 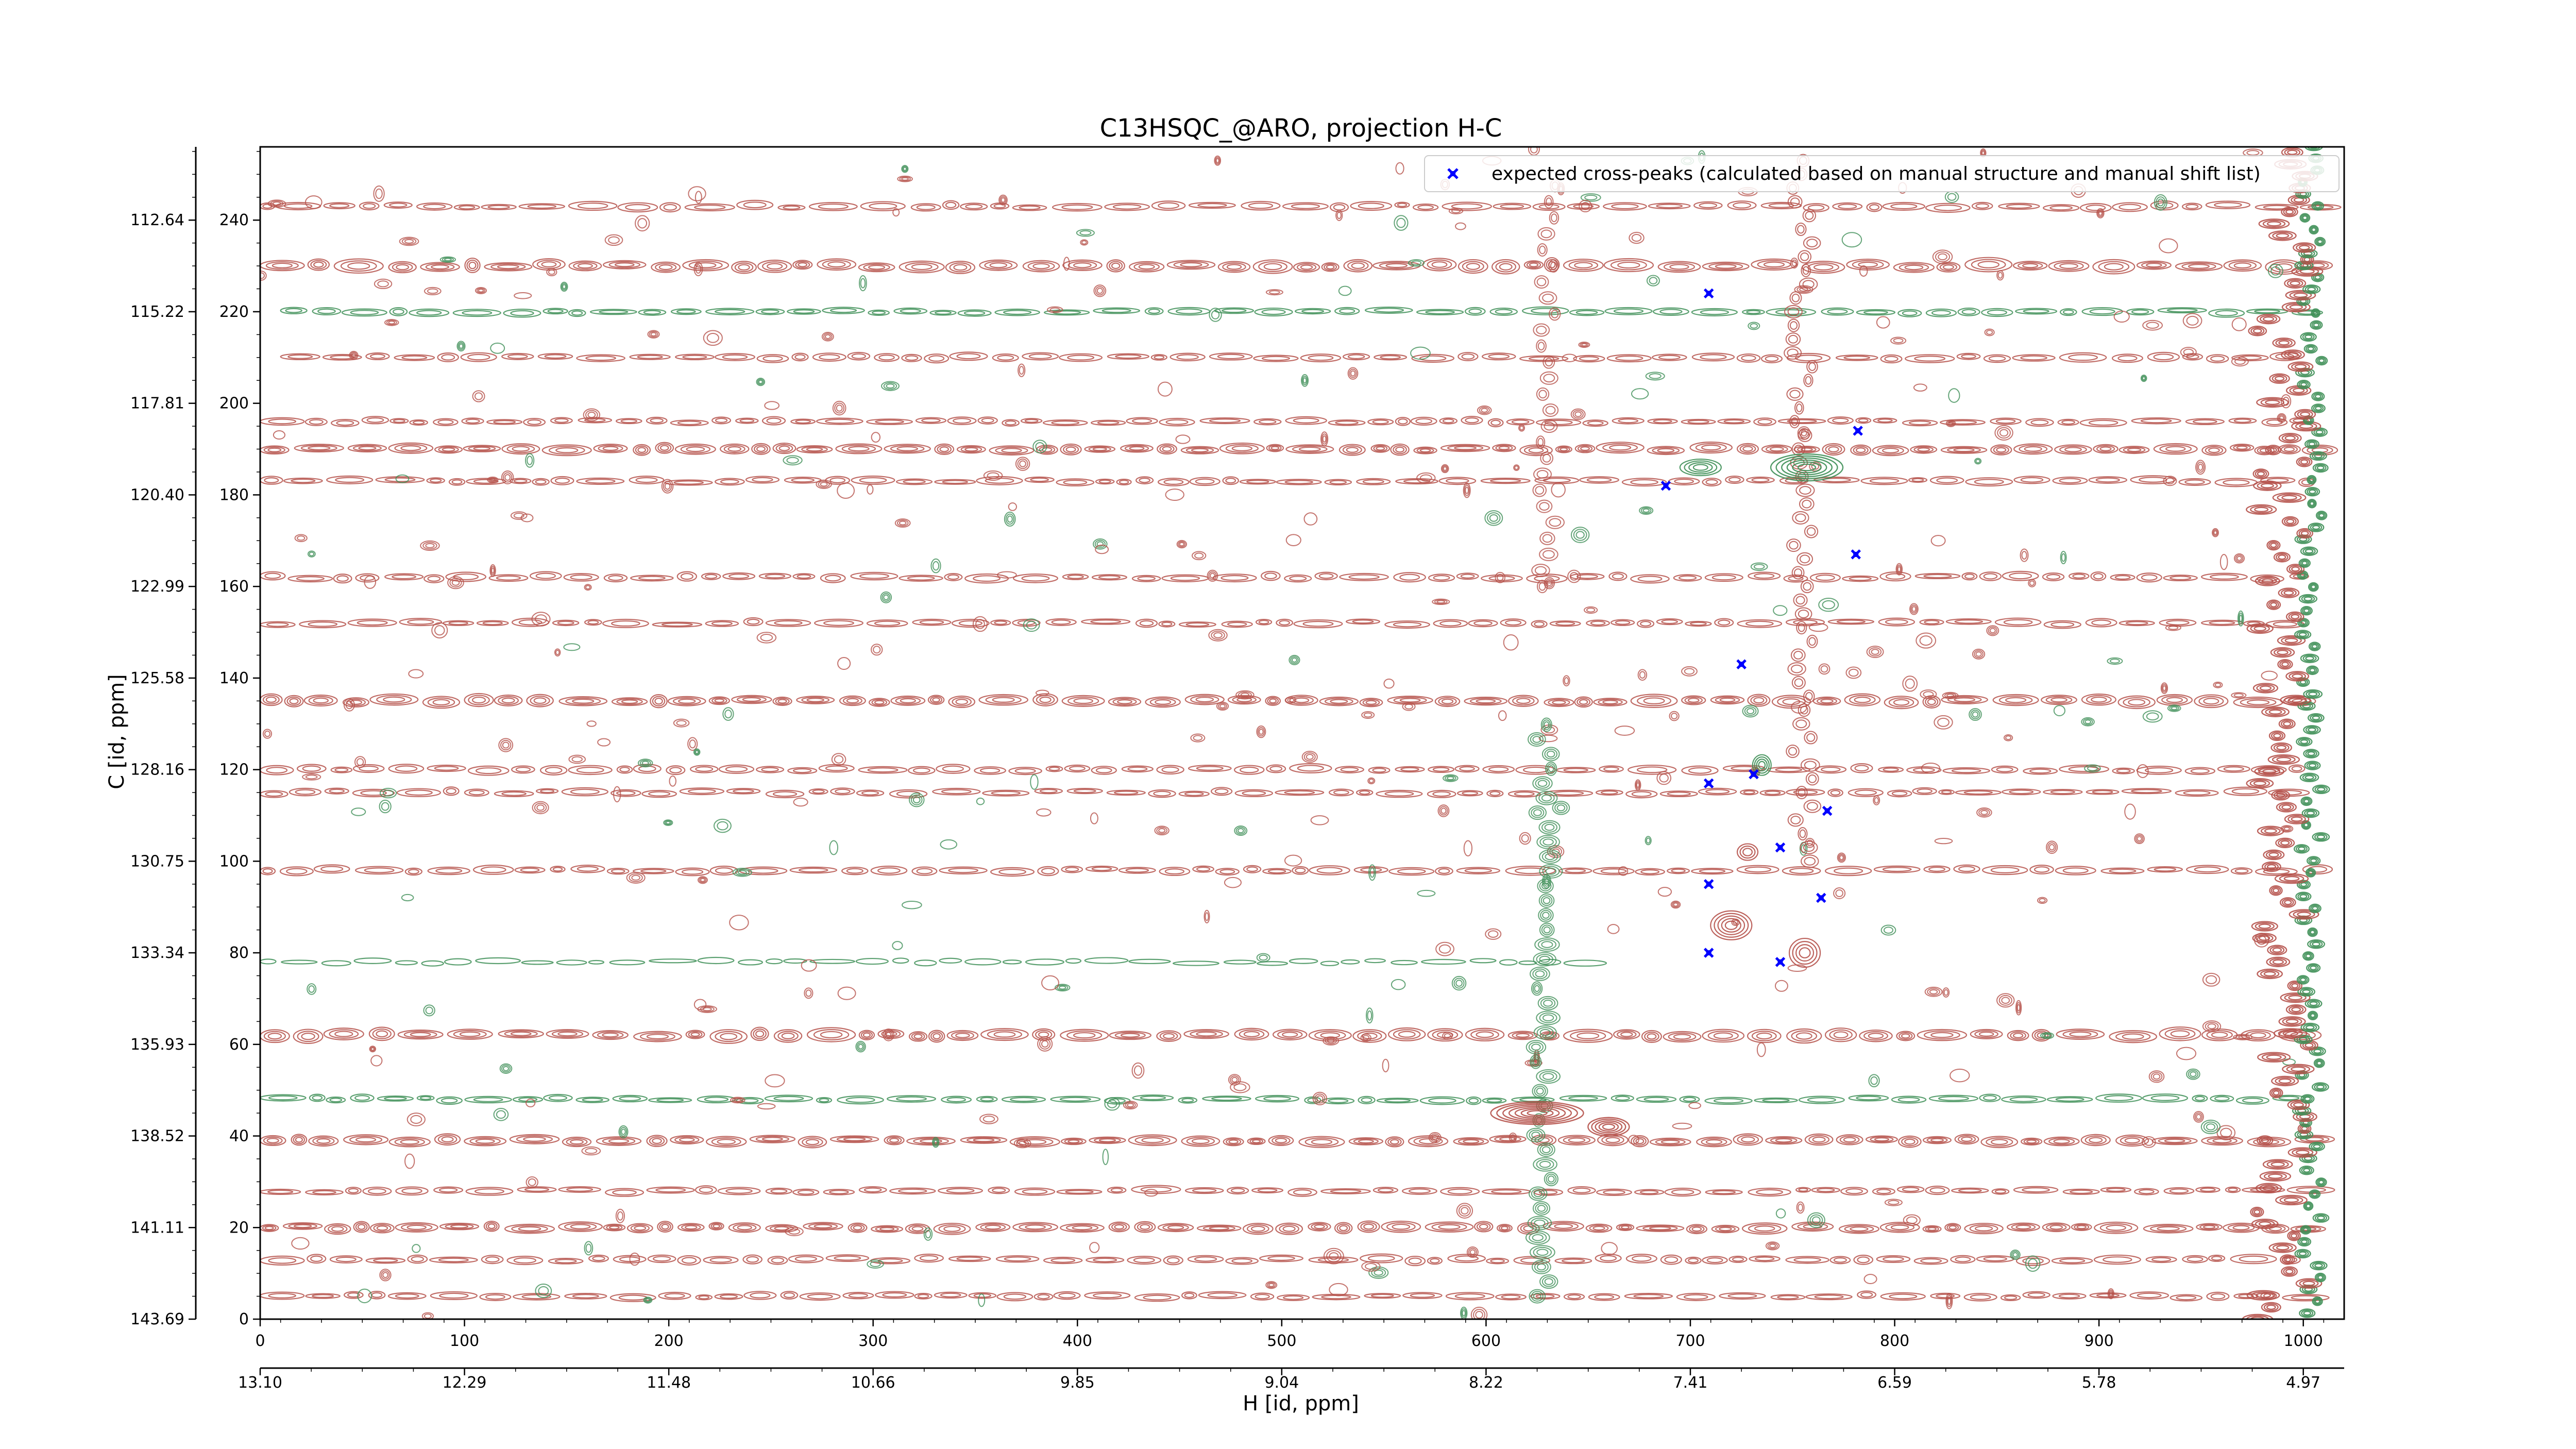 I want to click on y-tick-label: 180, so click(x=234, y=495).